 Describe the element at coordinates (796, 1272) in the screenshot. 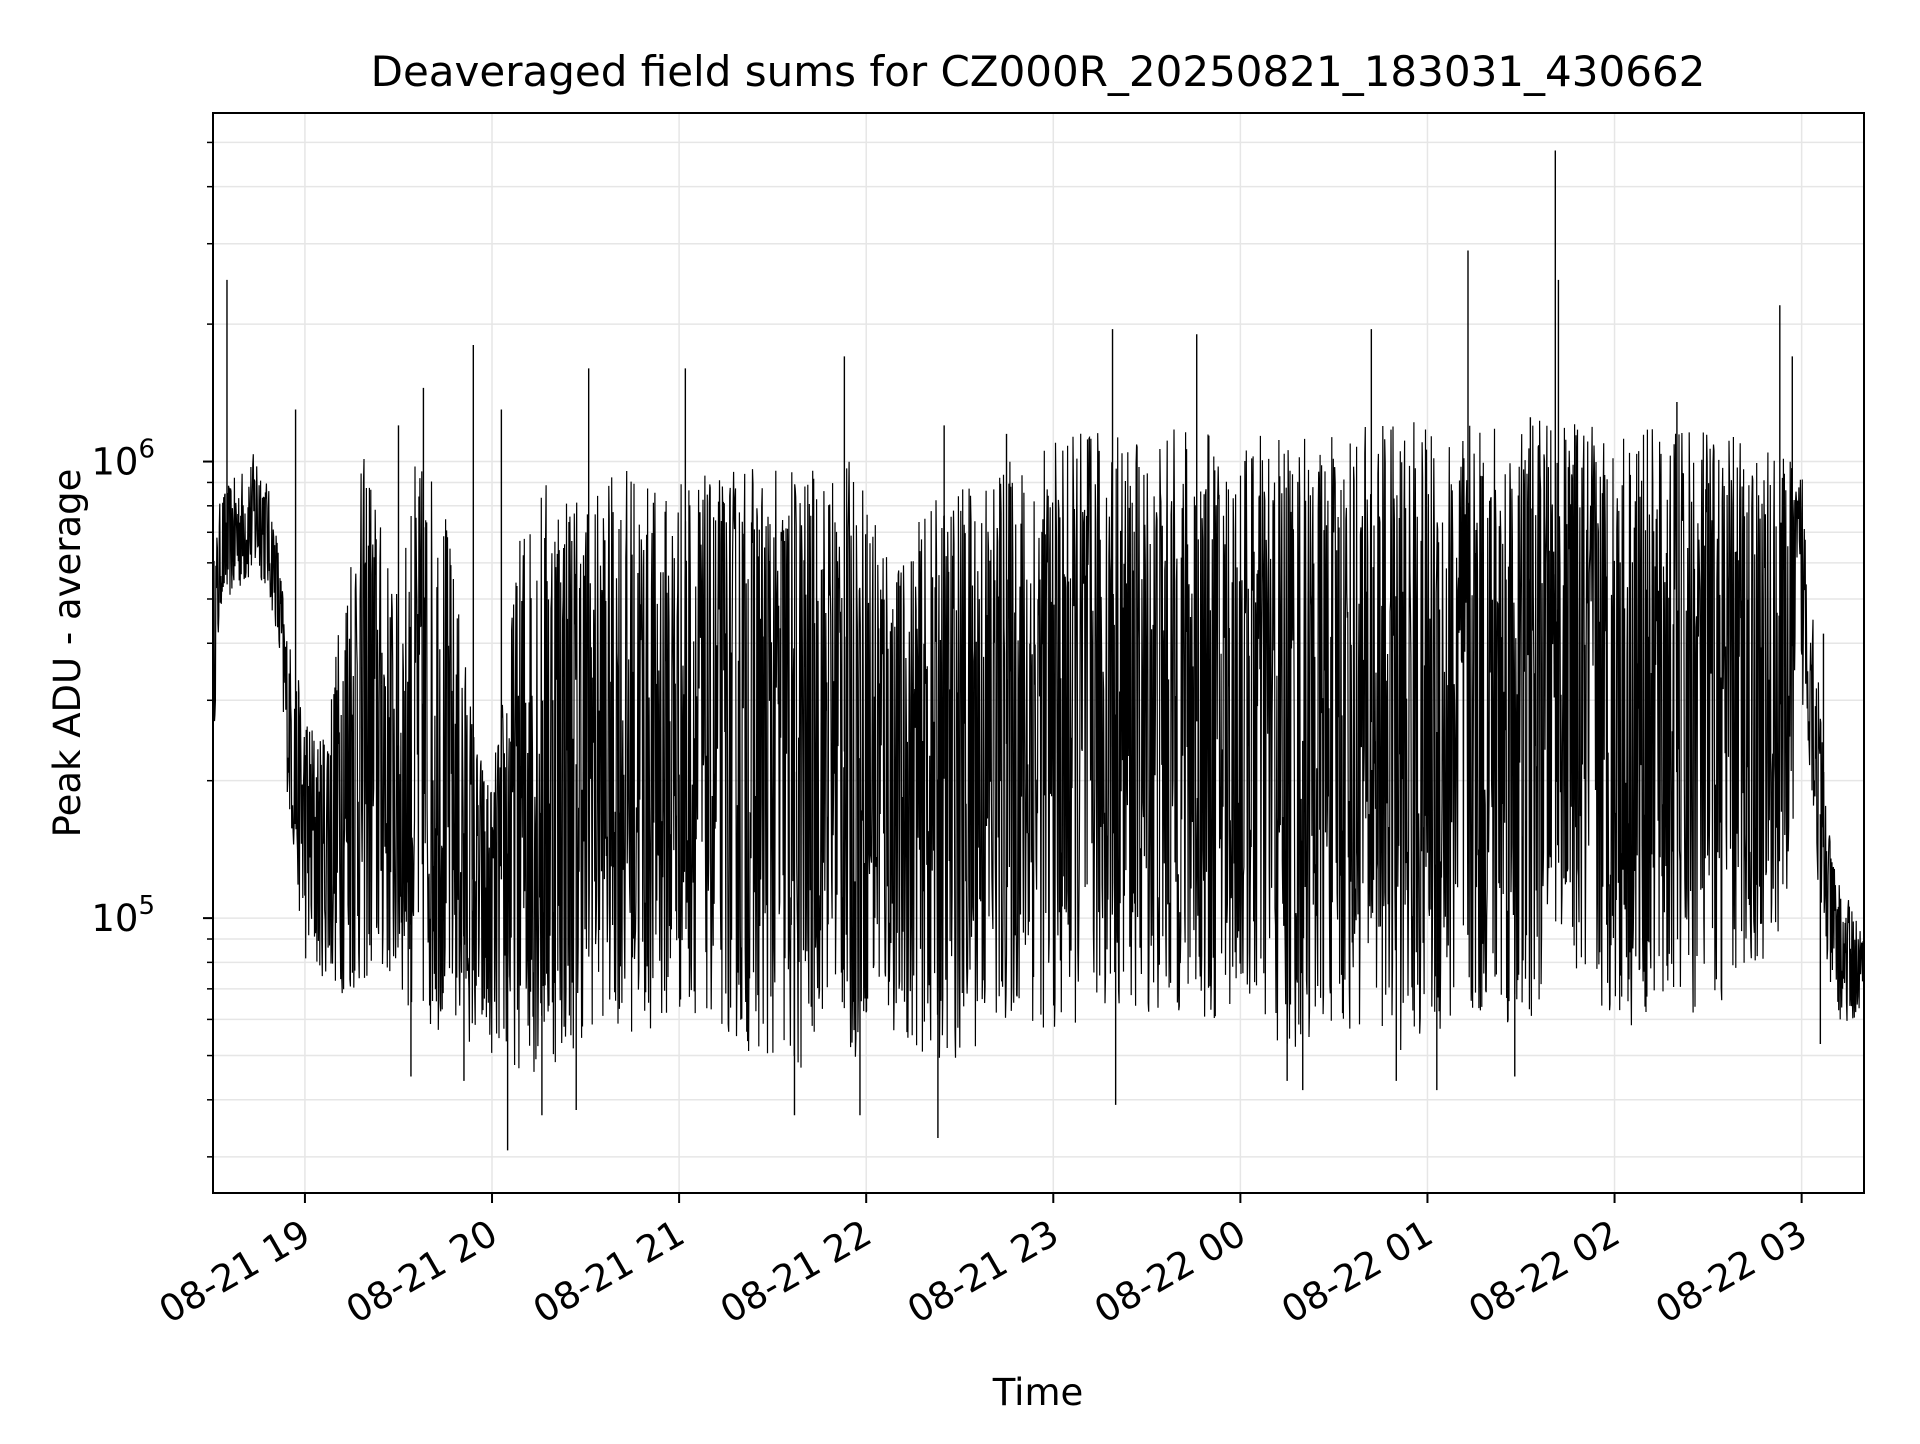

I see `x-tick-label: 08-21 22` at that location.